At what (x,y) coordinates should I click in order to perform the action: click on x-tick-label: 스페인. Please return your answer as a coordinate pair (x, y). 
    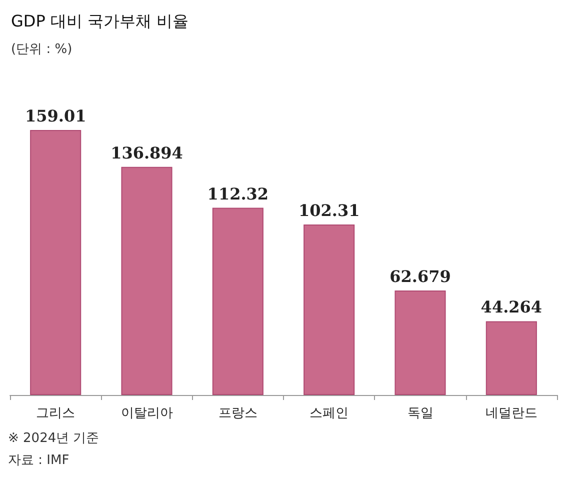
    Looking at the image, I should click on (329, 413).